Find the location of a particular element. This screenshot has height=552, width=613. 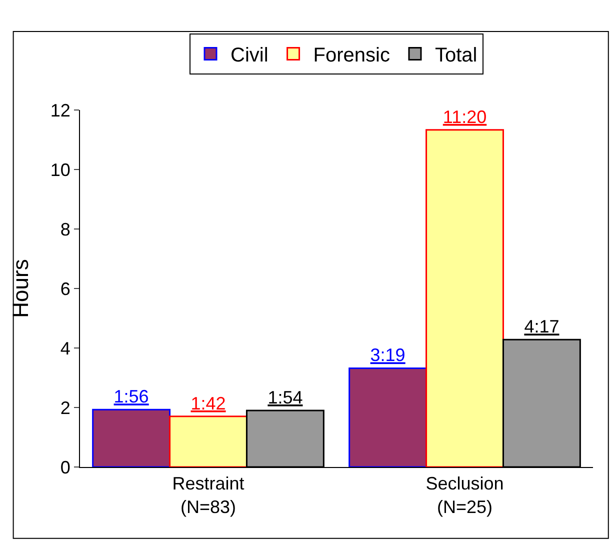

data-label: 1:42 is located at coordinates (208, 403).